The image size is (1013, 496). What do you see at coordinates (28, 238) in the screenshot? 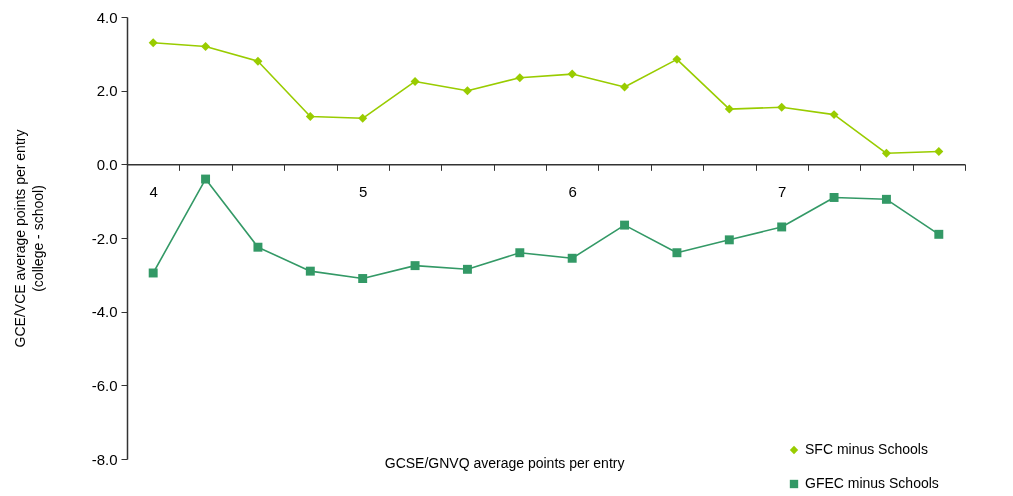
I see `y-axis-title: GCE/VCE average points per entry (college - school)` at bounding box center [28, 238].